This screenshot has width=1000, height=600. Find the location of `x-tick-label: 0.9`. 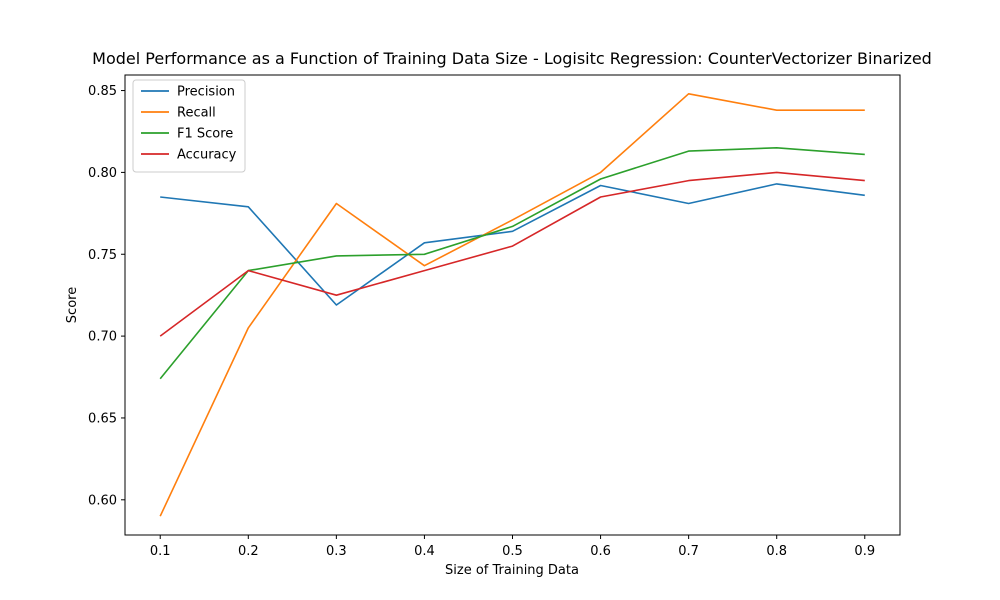

x-tick-label: 0.9 is located at coordinates (864, 551).